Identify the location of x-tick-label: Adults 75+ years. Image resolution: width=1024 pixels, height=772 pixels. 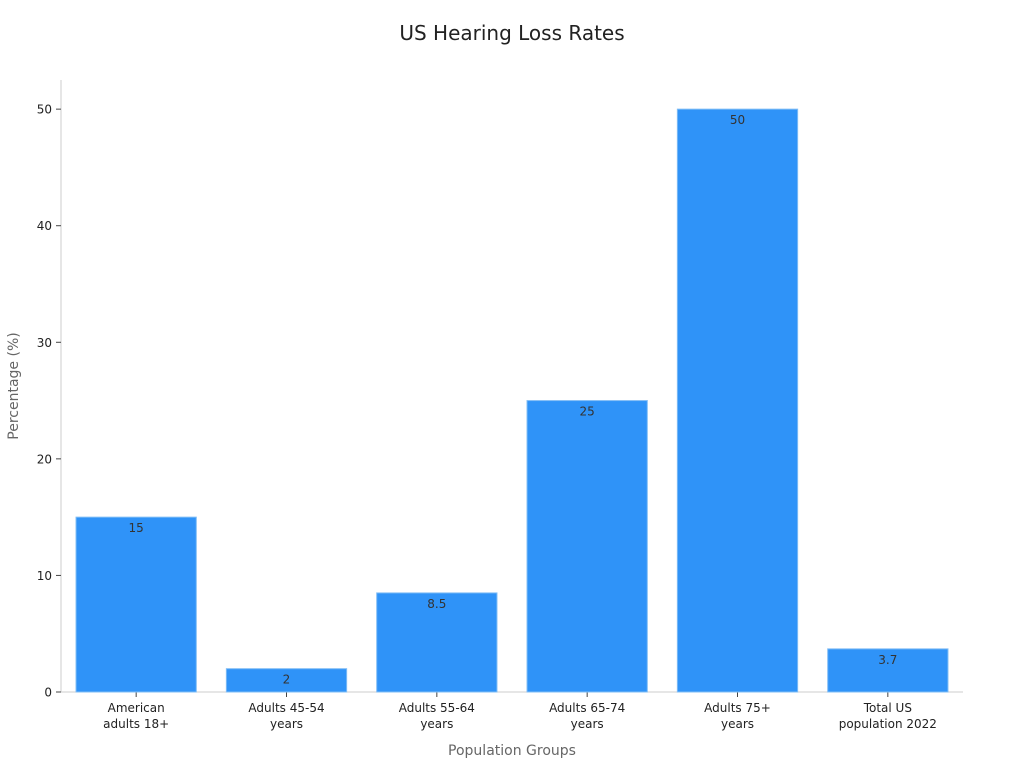
(737, 716).